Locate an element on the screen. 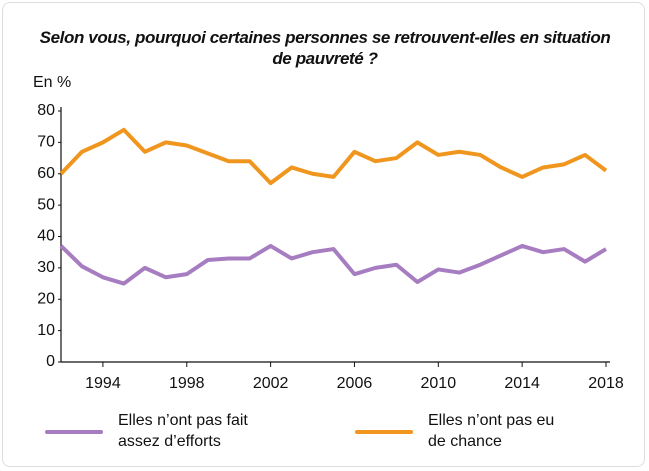 Image resolution: width=649 pixels, height=471 pixels. y-tick-label: 40 is located at coordinates (46, 236).